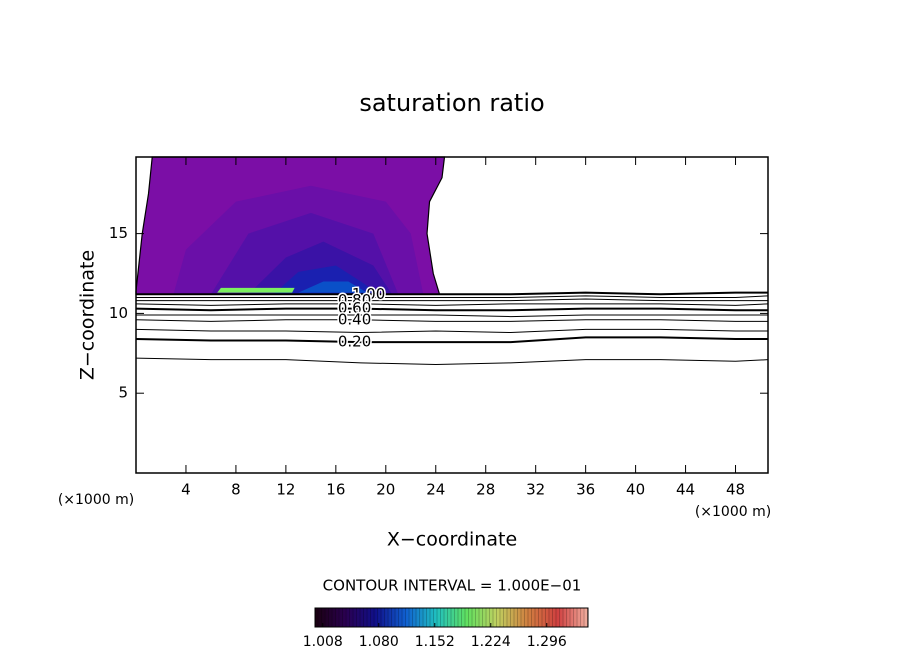 The height and width of the screenshot is (659, 904). I want to click on x-tick-label: 36, so click(585, 490).